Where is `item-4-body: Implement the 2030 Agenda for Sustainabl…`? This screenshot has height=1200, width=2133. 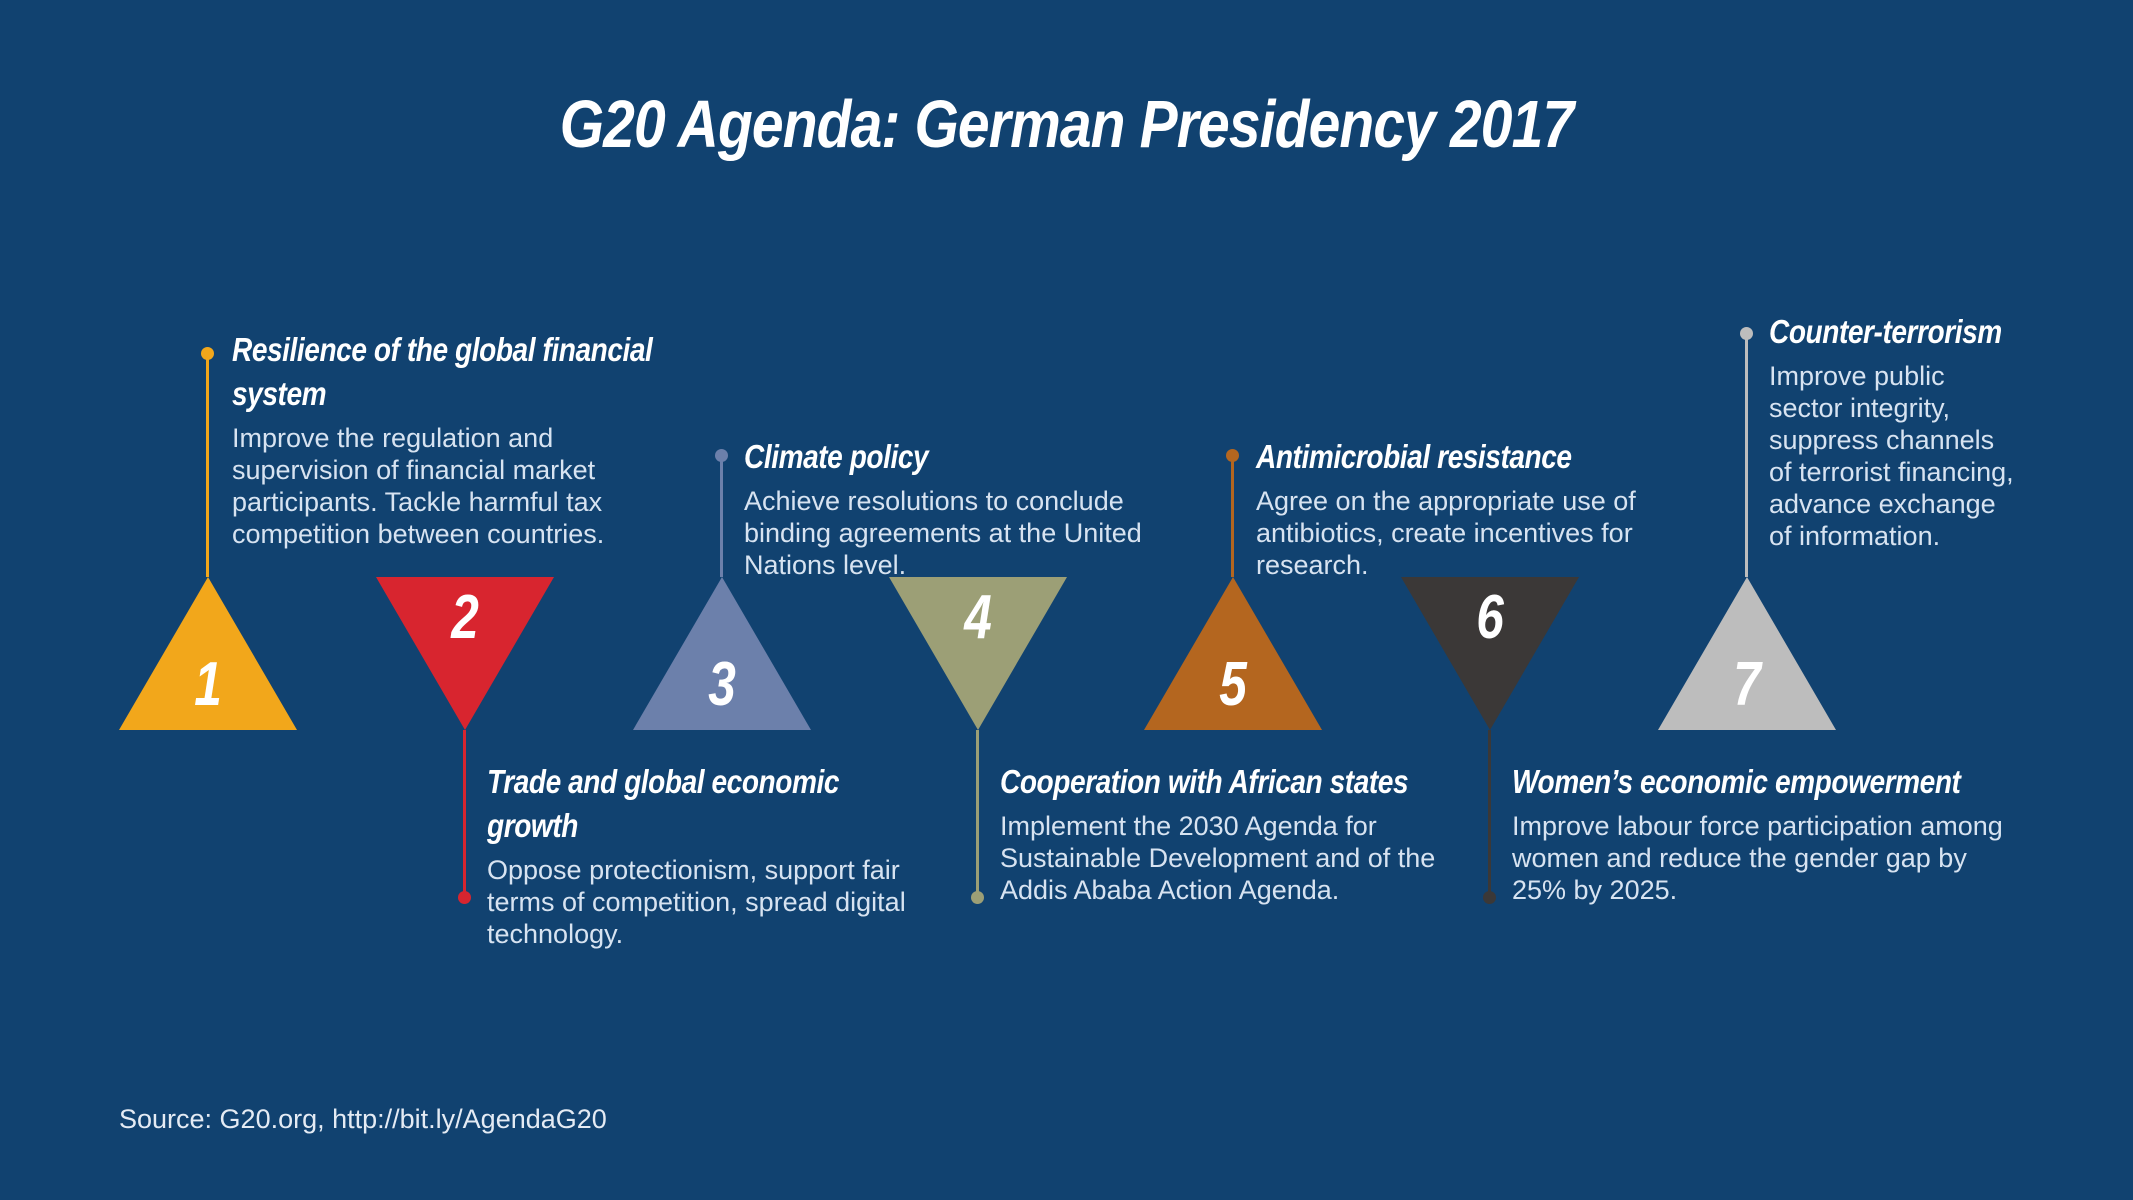 item-4-body: Implement the 2030 Agenda for Sustainabl… is located at coordinates (1218, 858).